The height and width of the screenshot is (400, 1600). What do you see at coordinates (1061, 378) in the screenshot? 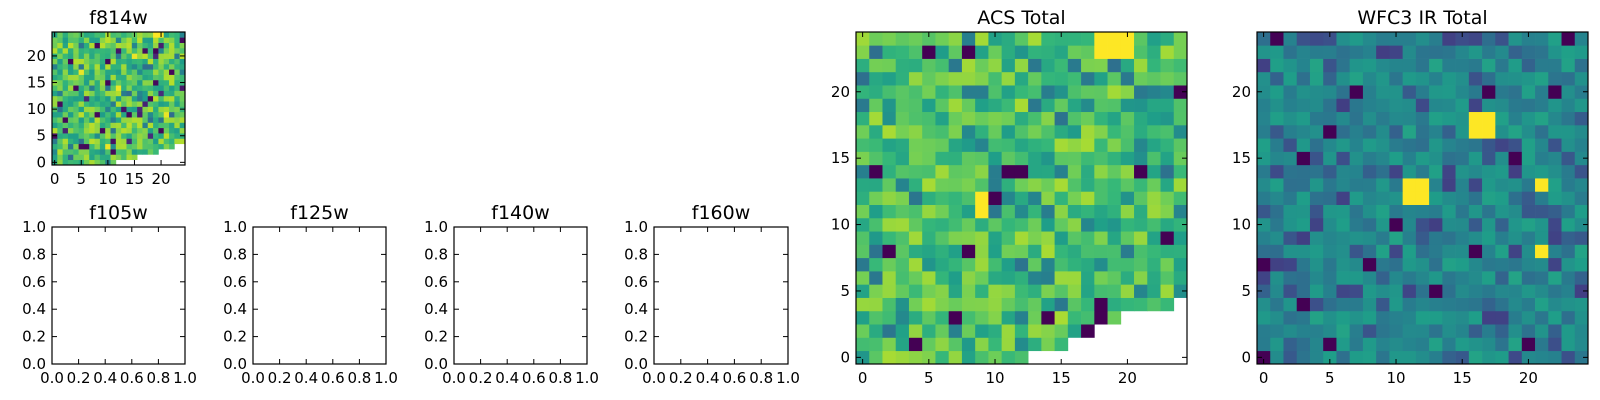
I see `x-tick-label: 15` at bounding box center [1061, 378].